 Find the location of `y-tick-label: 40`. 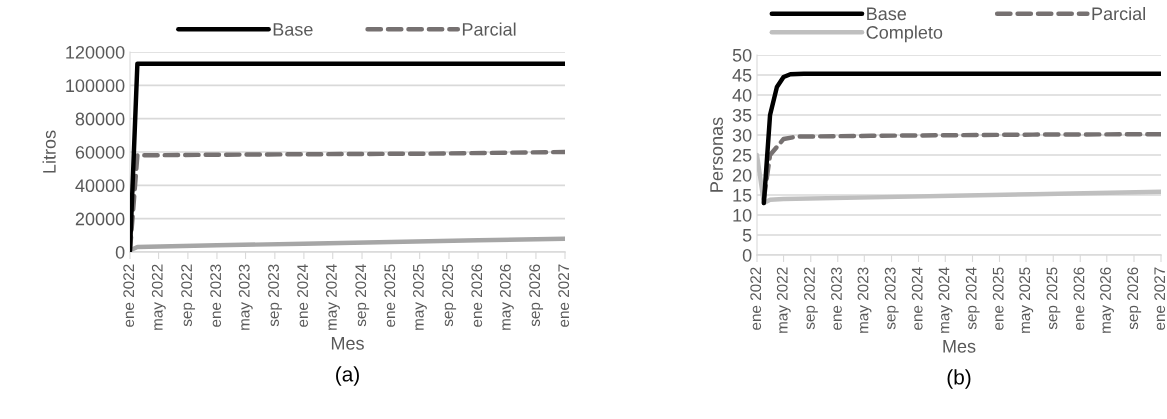

y-tick-label: 40 is located at coordinates (742, 95).